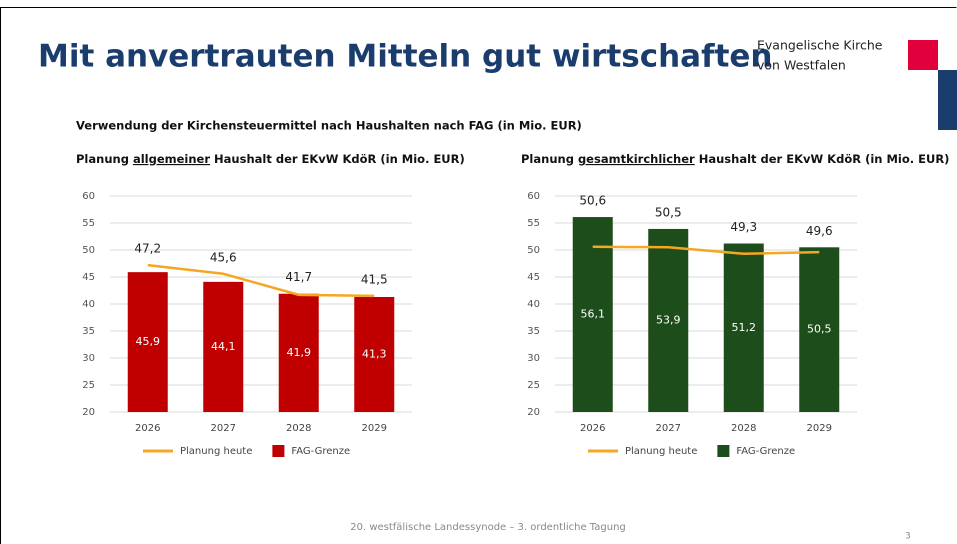 The image size is (957, 544). What do you see at coordinates (147, 249) in the screenshot?
I see `line-value-label: 47,2` at bounding box center [147, 249].